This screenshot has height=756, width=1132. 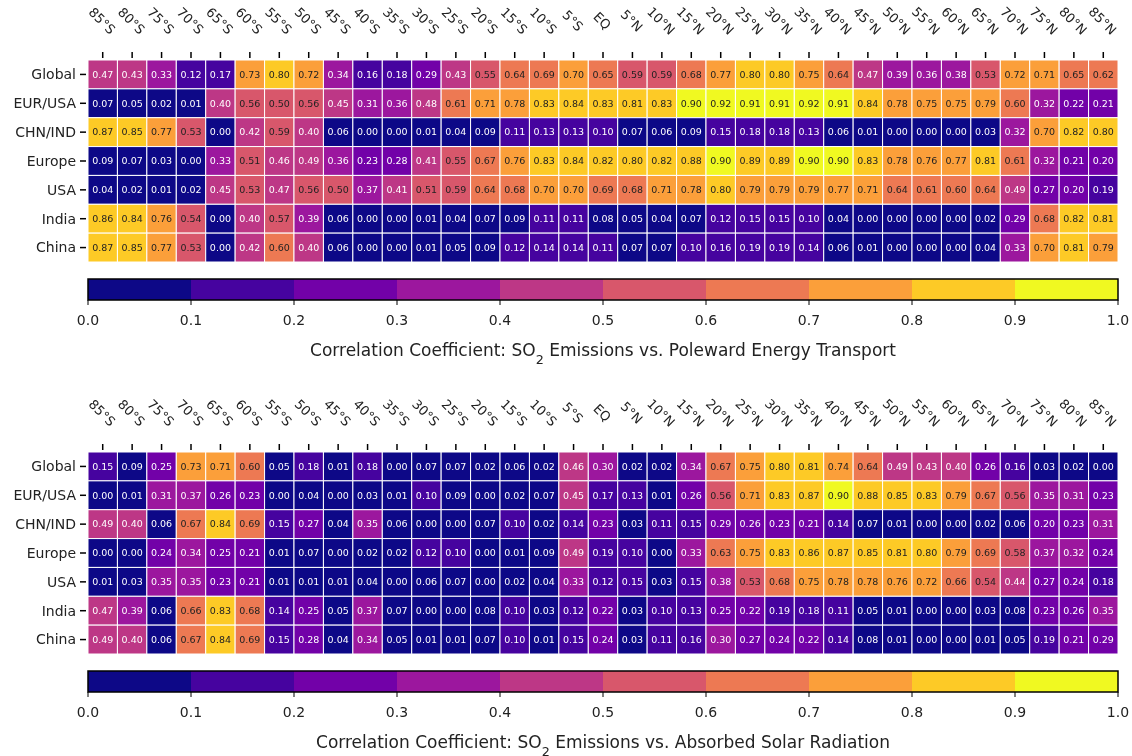 I want to click on color-bar-label: 0.8, so click(x=912, y=711).